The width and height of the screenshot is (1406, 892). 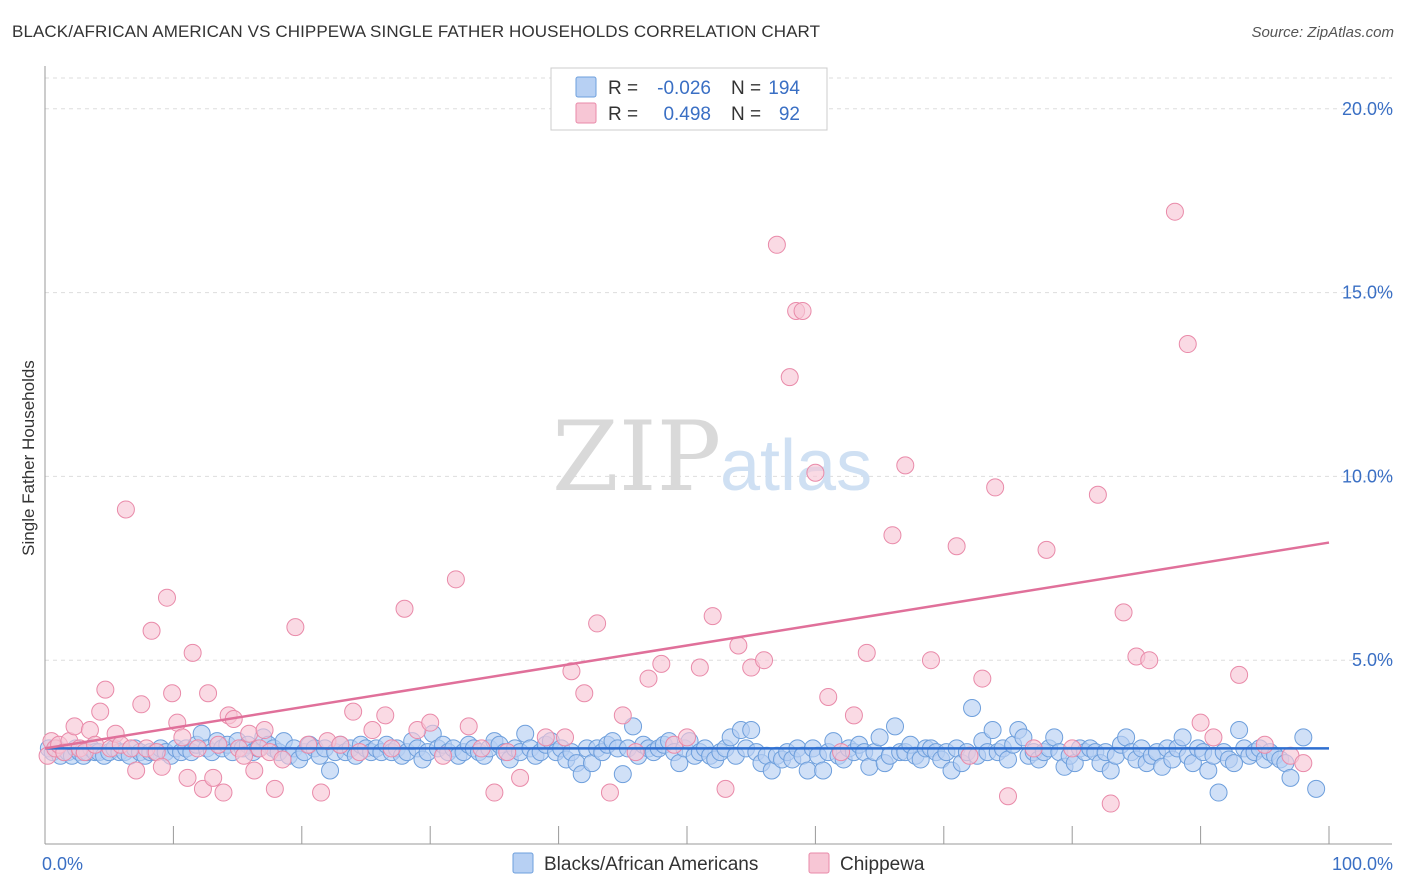 What do you see at coordinates (623, 88) in the screenshot?
I see `legend-r-label-1: R =` at bounding box center [623, 88].